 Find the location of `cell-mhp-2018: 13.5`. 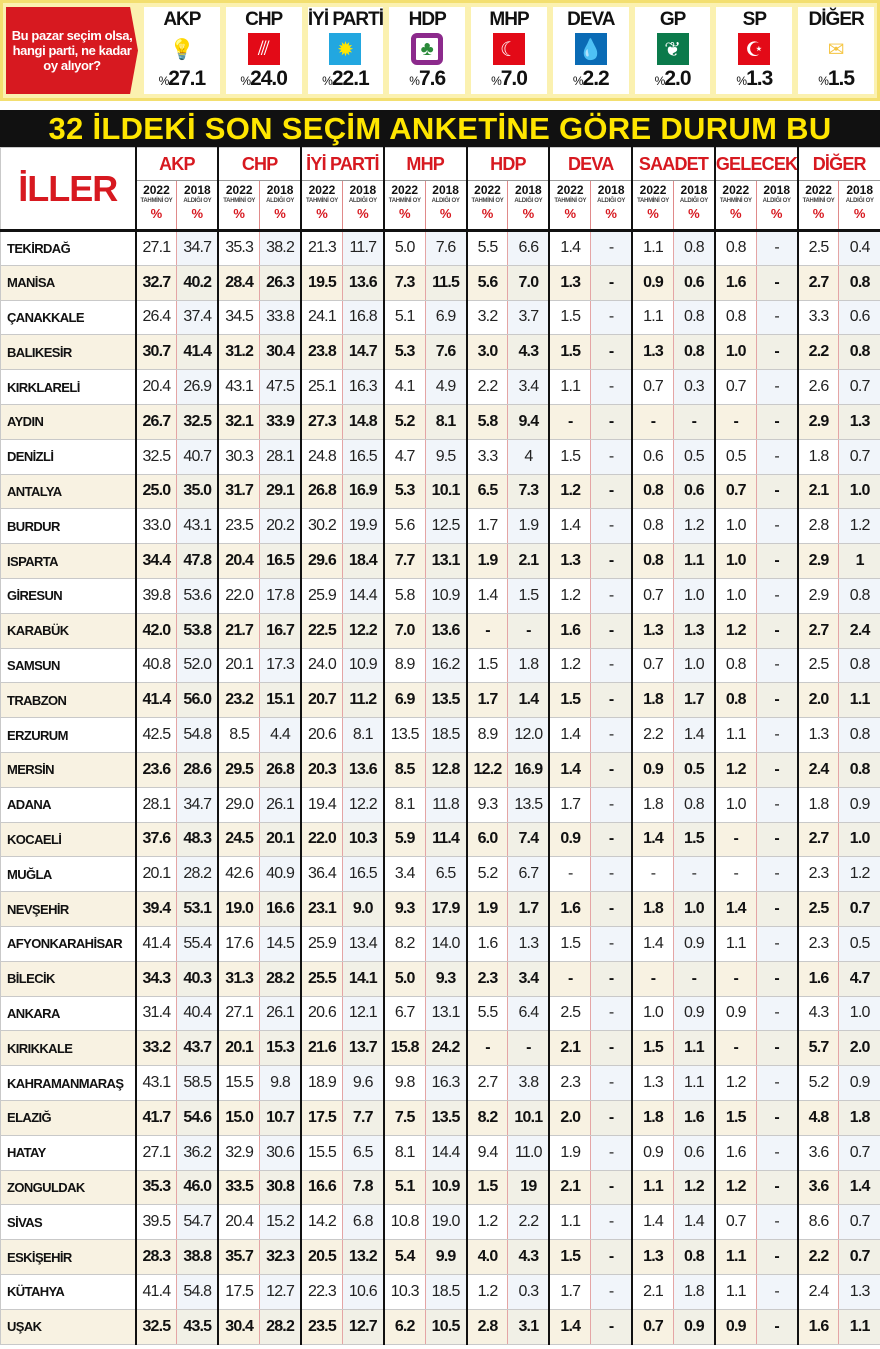

cell-mhp-2018: 13.5 is located at coordinates (446, 700).